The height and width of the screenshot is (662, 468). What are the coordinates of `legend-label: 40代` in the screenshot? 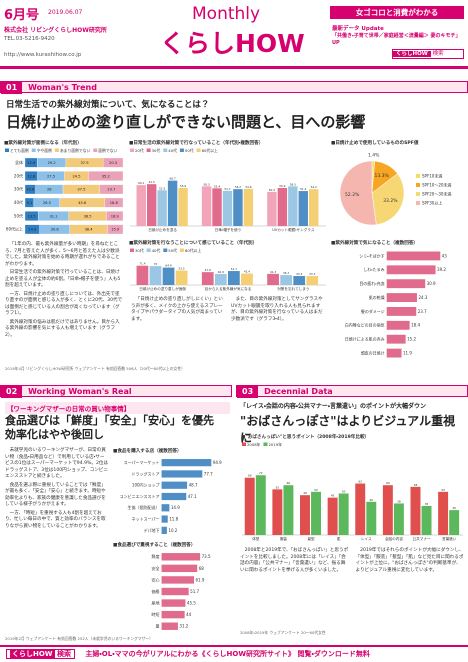 It's located at (156, 250).